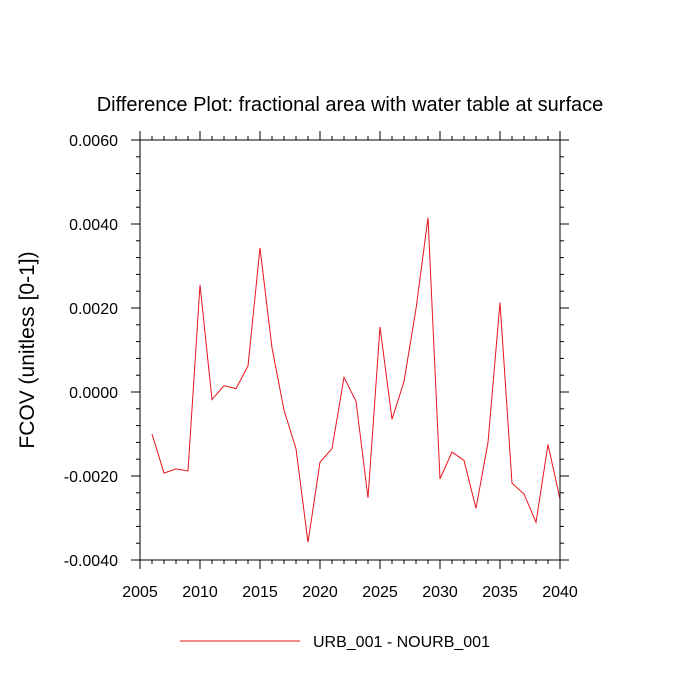 Image resolution: width=700 pixels, height=700 pixels. What do you see at coordinates (91, 351) in the screenshot?
I see `y-tick-labels: -0.0040 -0.0020 0.0000 0.0020 0.0040 0.0060` at bounding box center [91, 351].